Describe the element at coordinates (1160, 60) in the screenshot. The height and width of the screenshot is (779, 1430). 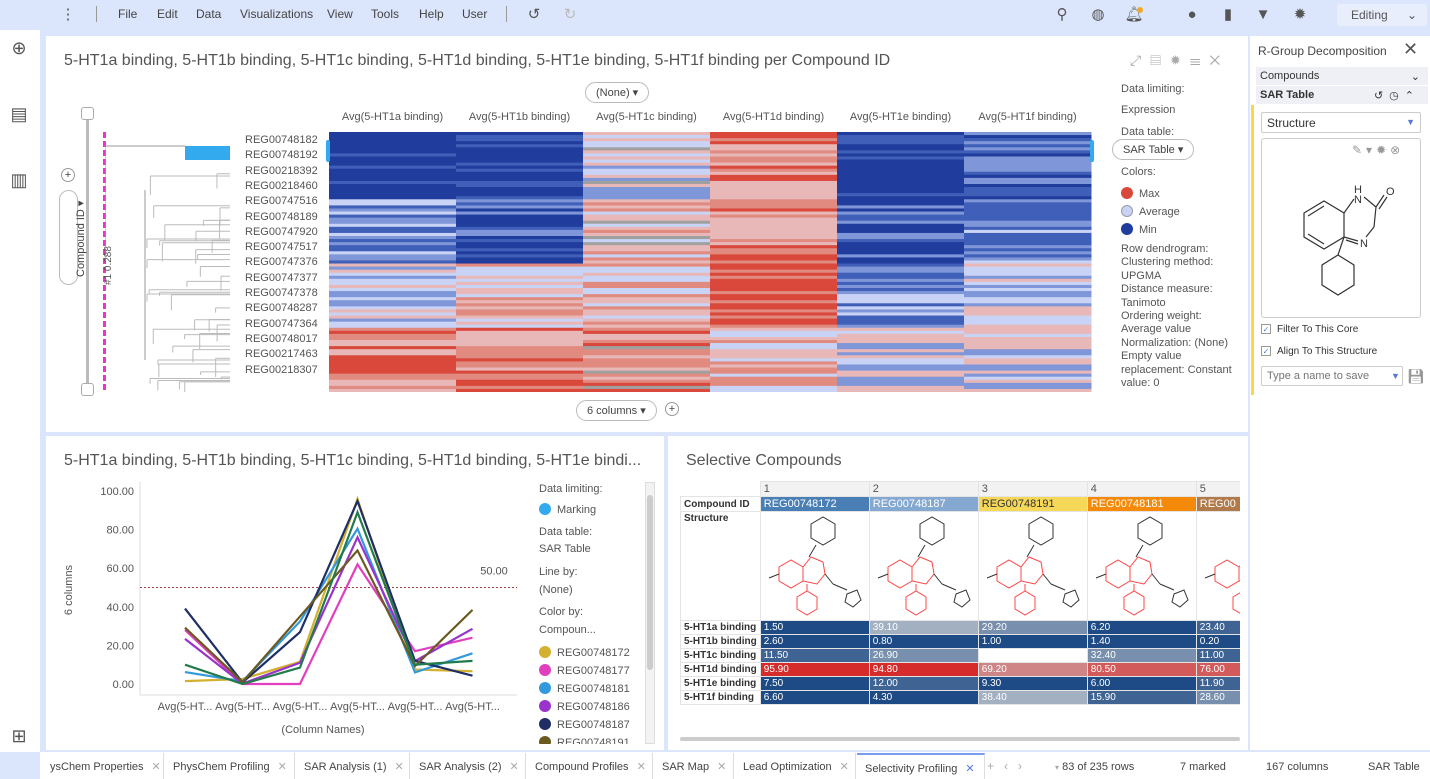
I see `export-icon: ▤` at that location.